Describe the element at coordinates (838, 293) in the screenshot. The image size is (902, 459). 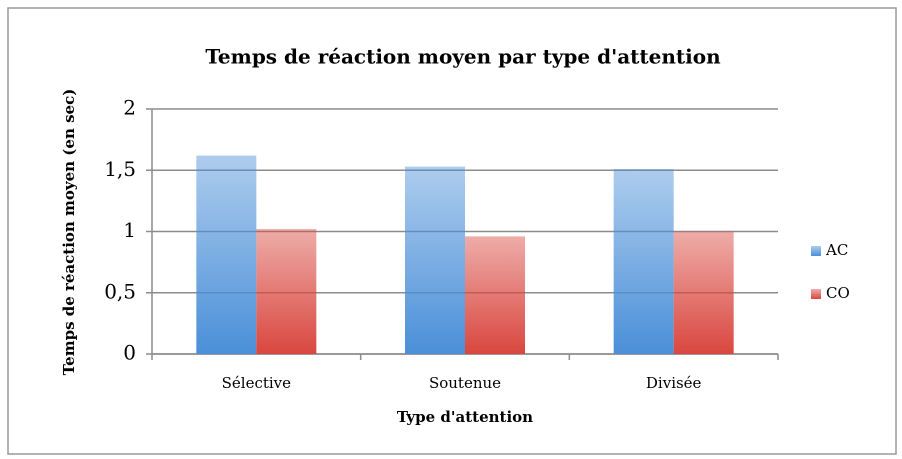
I see `legend-label: CO` at that location.